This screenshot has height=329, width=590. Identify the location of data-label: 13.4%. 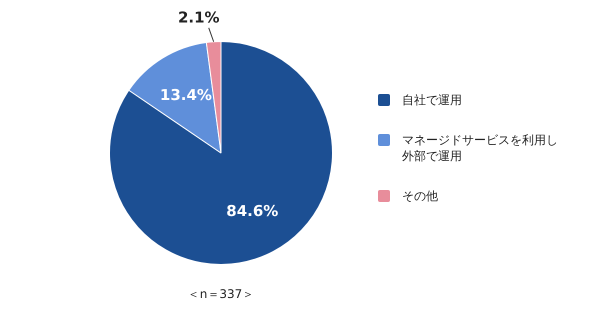
(186, 95).